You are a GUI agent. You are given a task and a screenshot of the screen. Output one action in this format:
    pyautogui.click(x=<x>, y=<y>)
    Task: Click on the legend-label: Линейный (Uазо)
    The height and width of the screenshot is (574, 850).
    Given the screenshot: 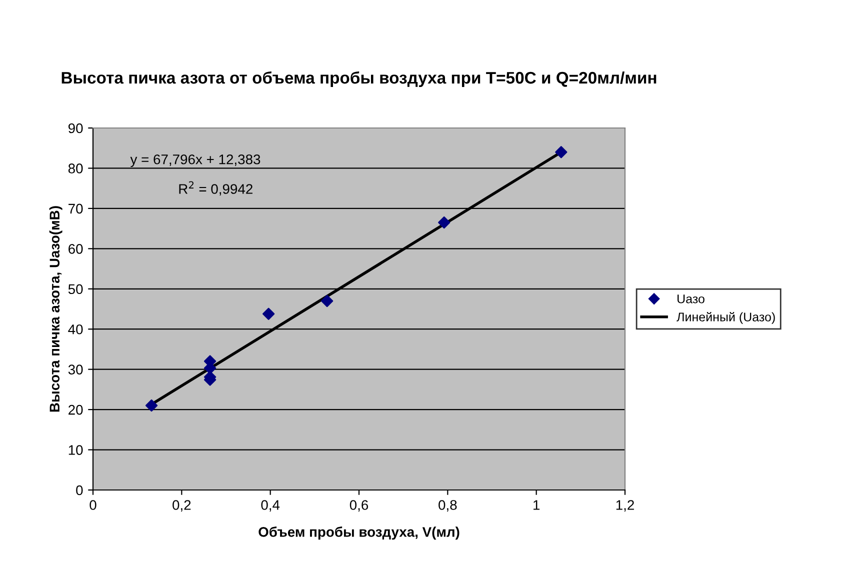 What is the action you would take?
    pyautogui.click(x=725, y=318)
    